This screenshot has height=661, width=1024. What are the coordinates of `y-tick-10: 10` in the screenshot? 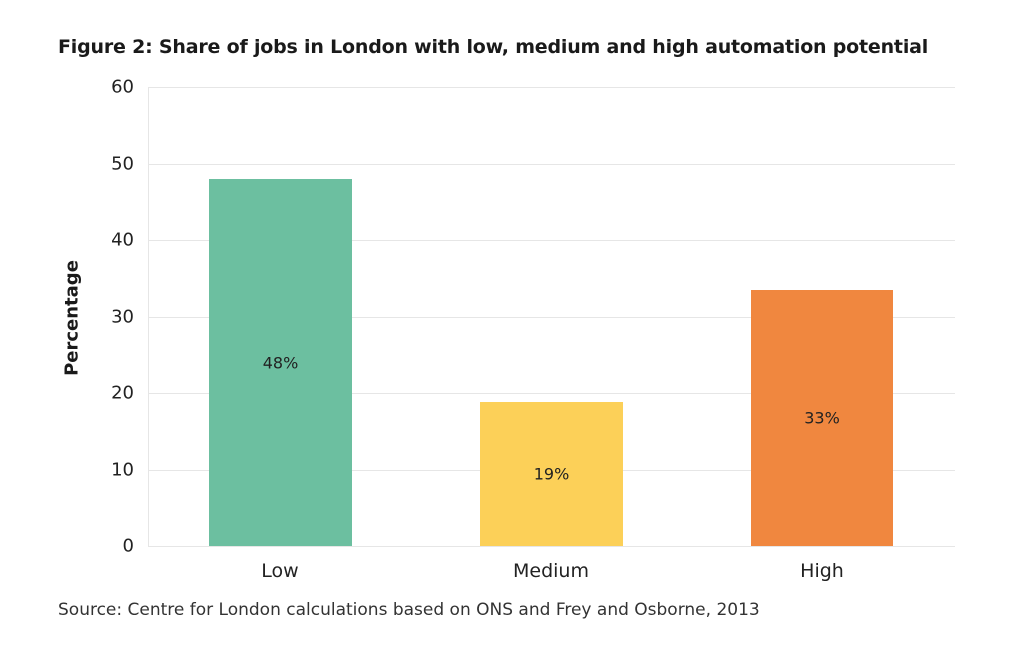 It's located at (122, 469).